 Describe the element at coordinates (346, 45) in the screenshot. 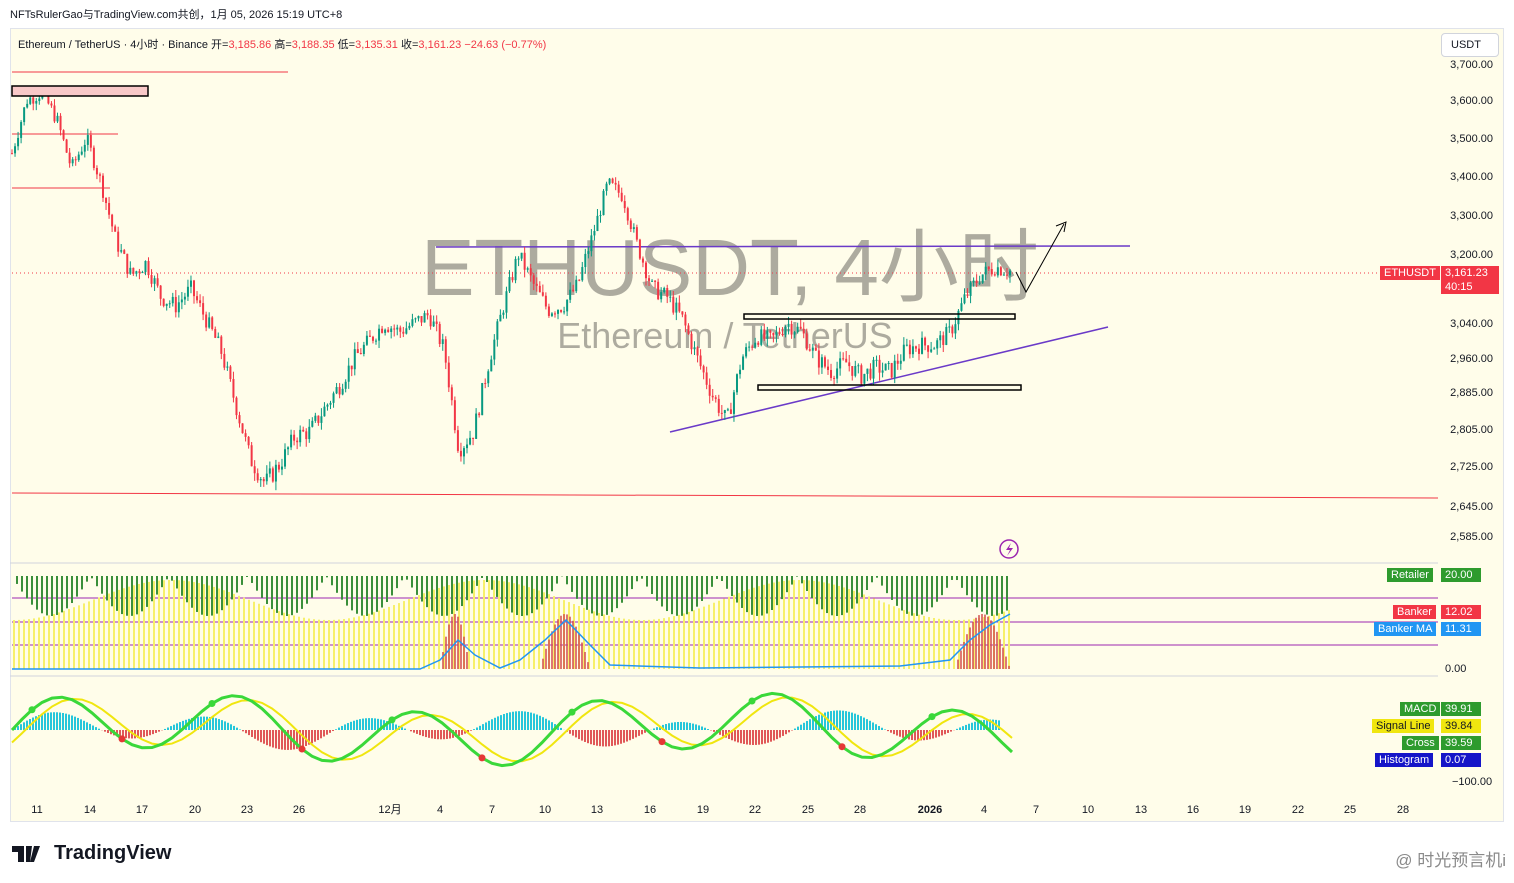

I see `low-label: 低=` at that location.